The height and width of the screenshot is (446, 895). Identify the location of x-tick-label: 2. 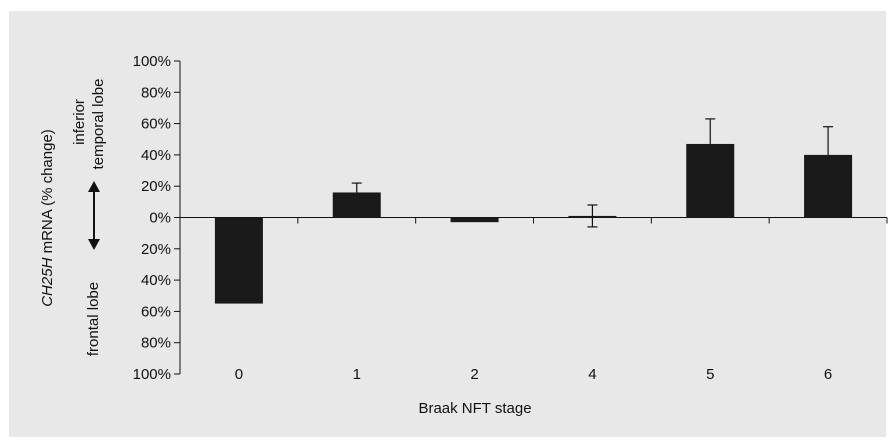
(474, 374).